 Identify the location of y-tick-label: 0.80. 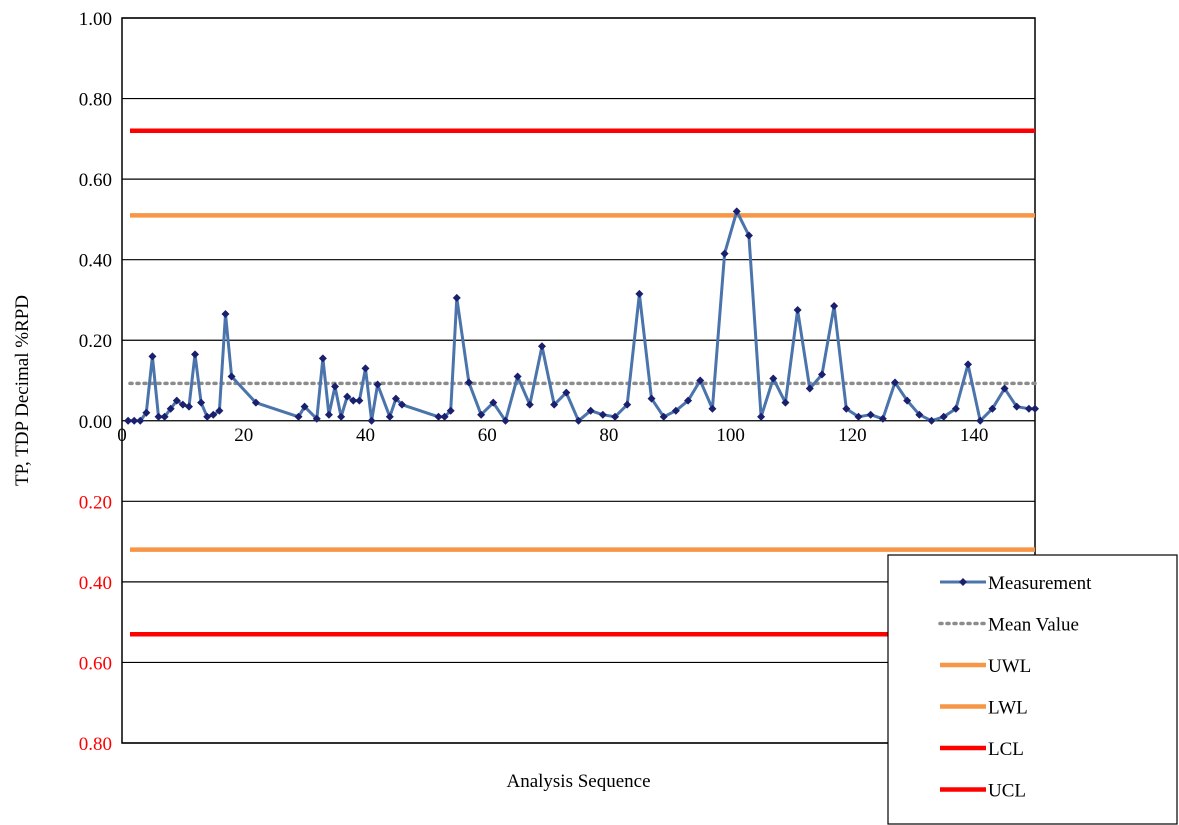
(95, 744).